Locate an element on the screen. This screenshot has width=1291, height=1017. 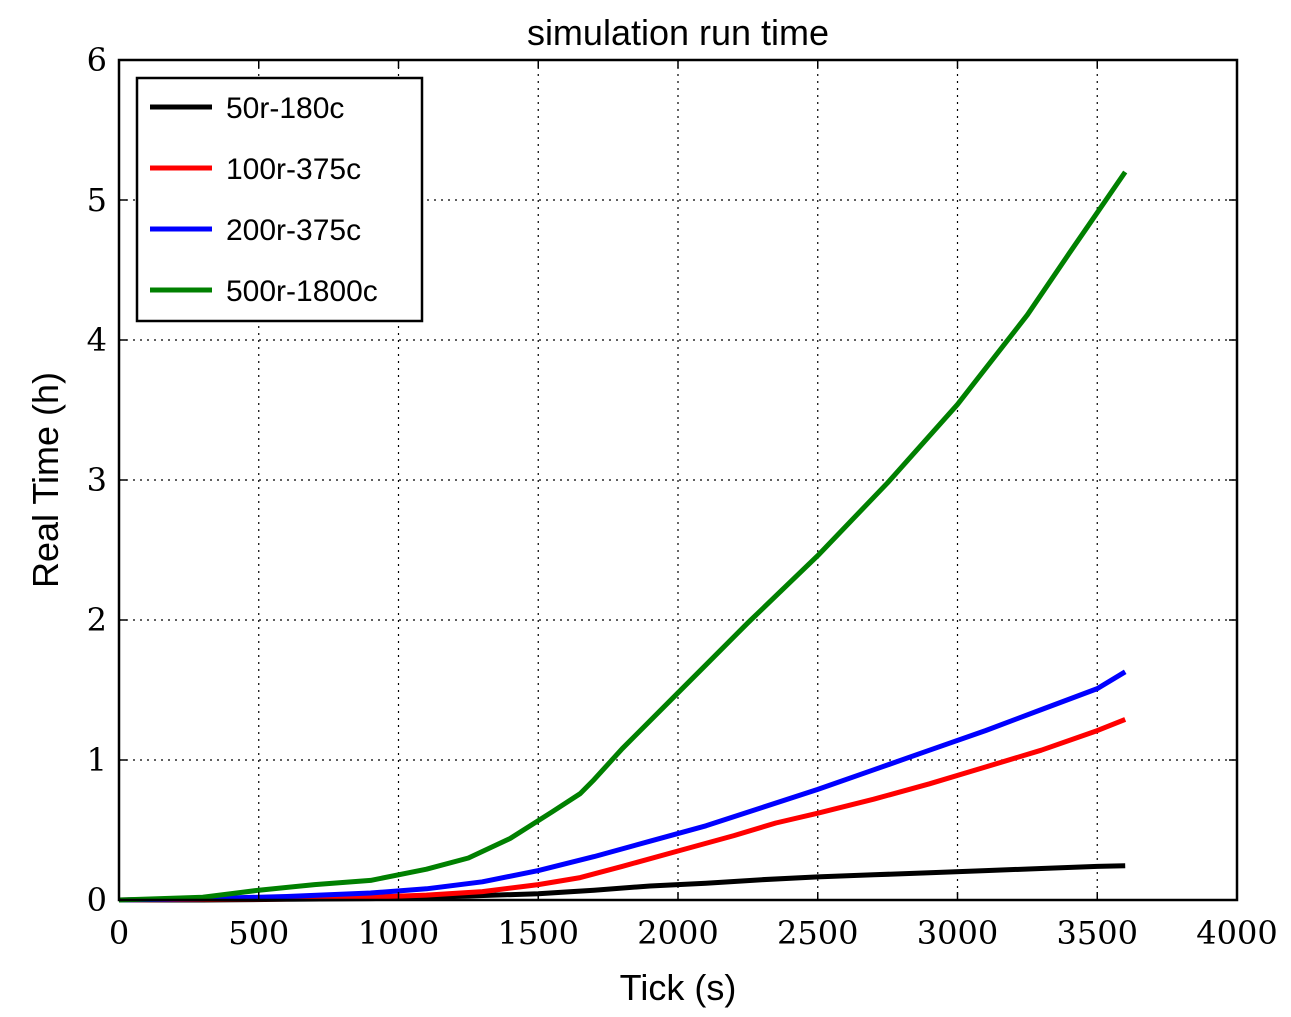
y-tick-label: 2 is located at coordinates (97, 620).